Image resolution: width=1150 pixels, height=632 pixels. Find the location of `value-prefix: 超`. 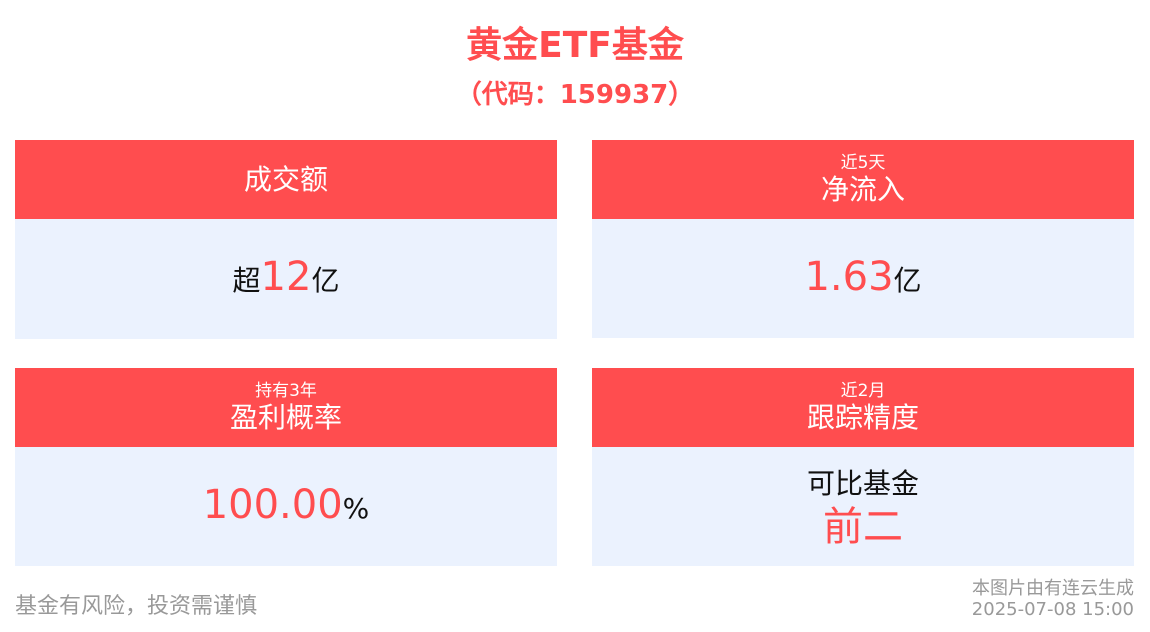

value-prefix: 超 is located at coordinates (246, 280).